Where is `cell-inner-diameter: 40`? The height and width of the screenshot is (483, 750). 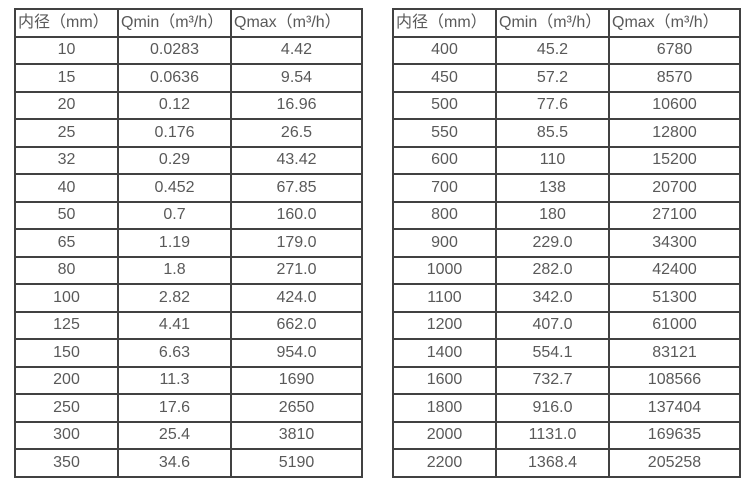 cell-inner-diameter: 40 is located at coordinates (66, 188).